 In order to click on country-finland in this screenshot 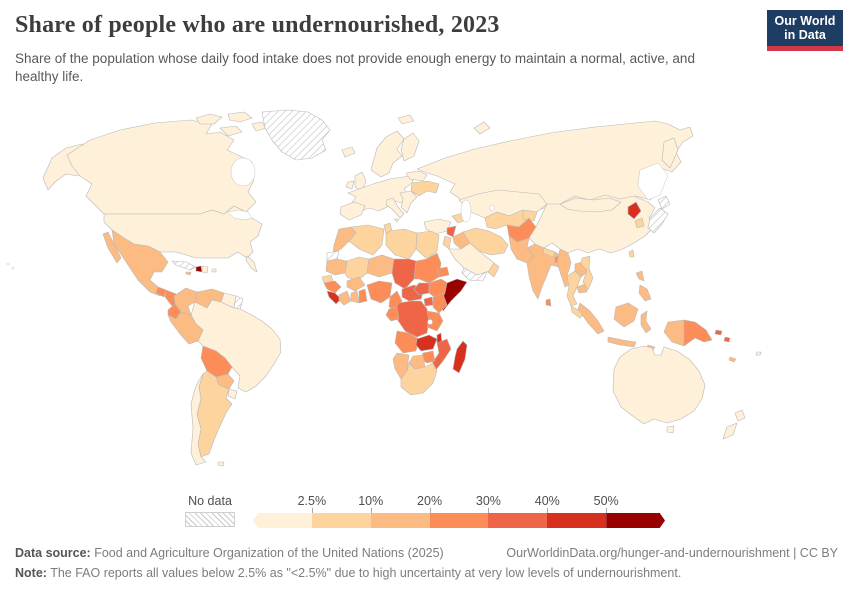, I will do `click(410, 147)`.